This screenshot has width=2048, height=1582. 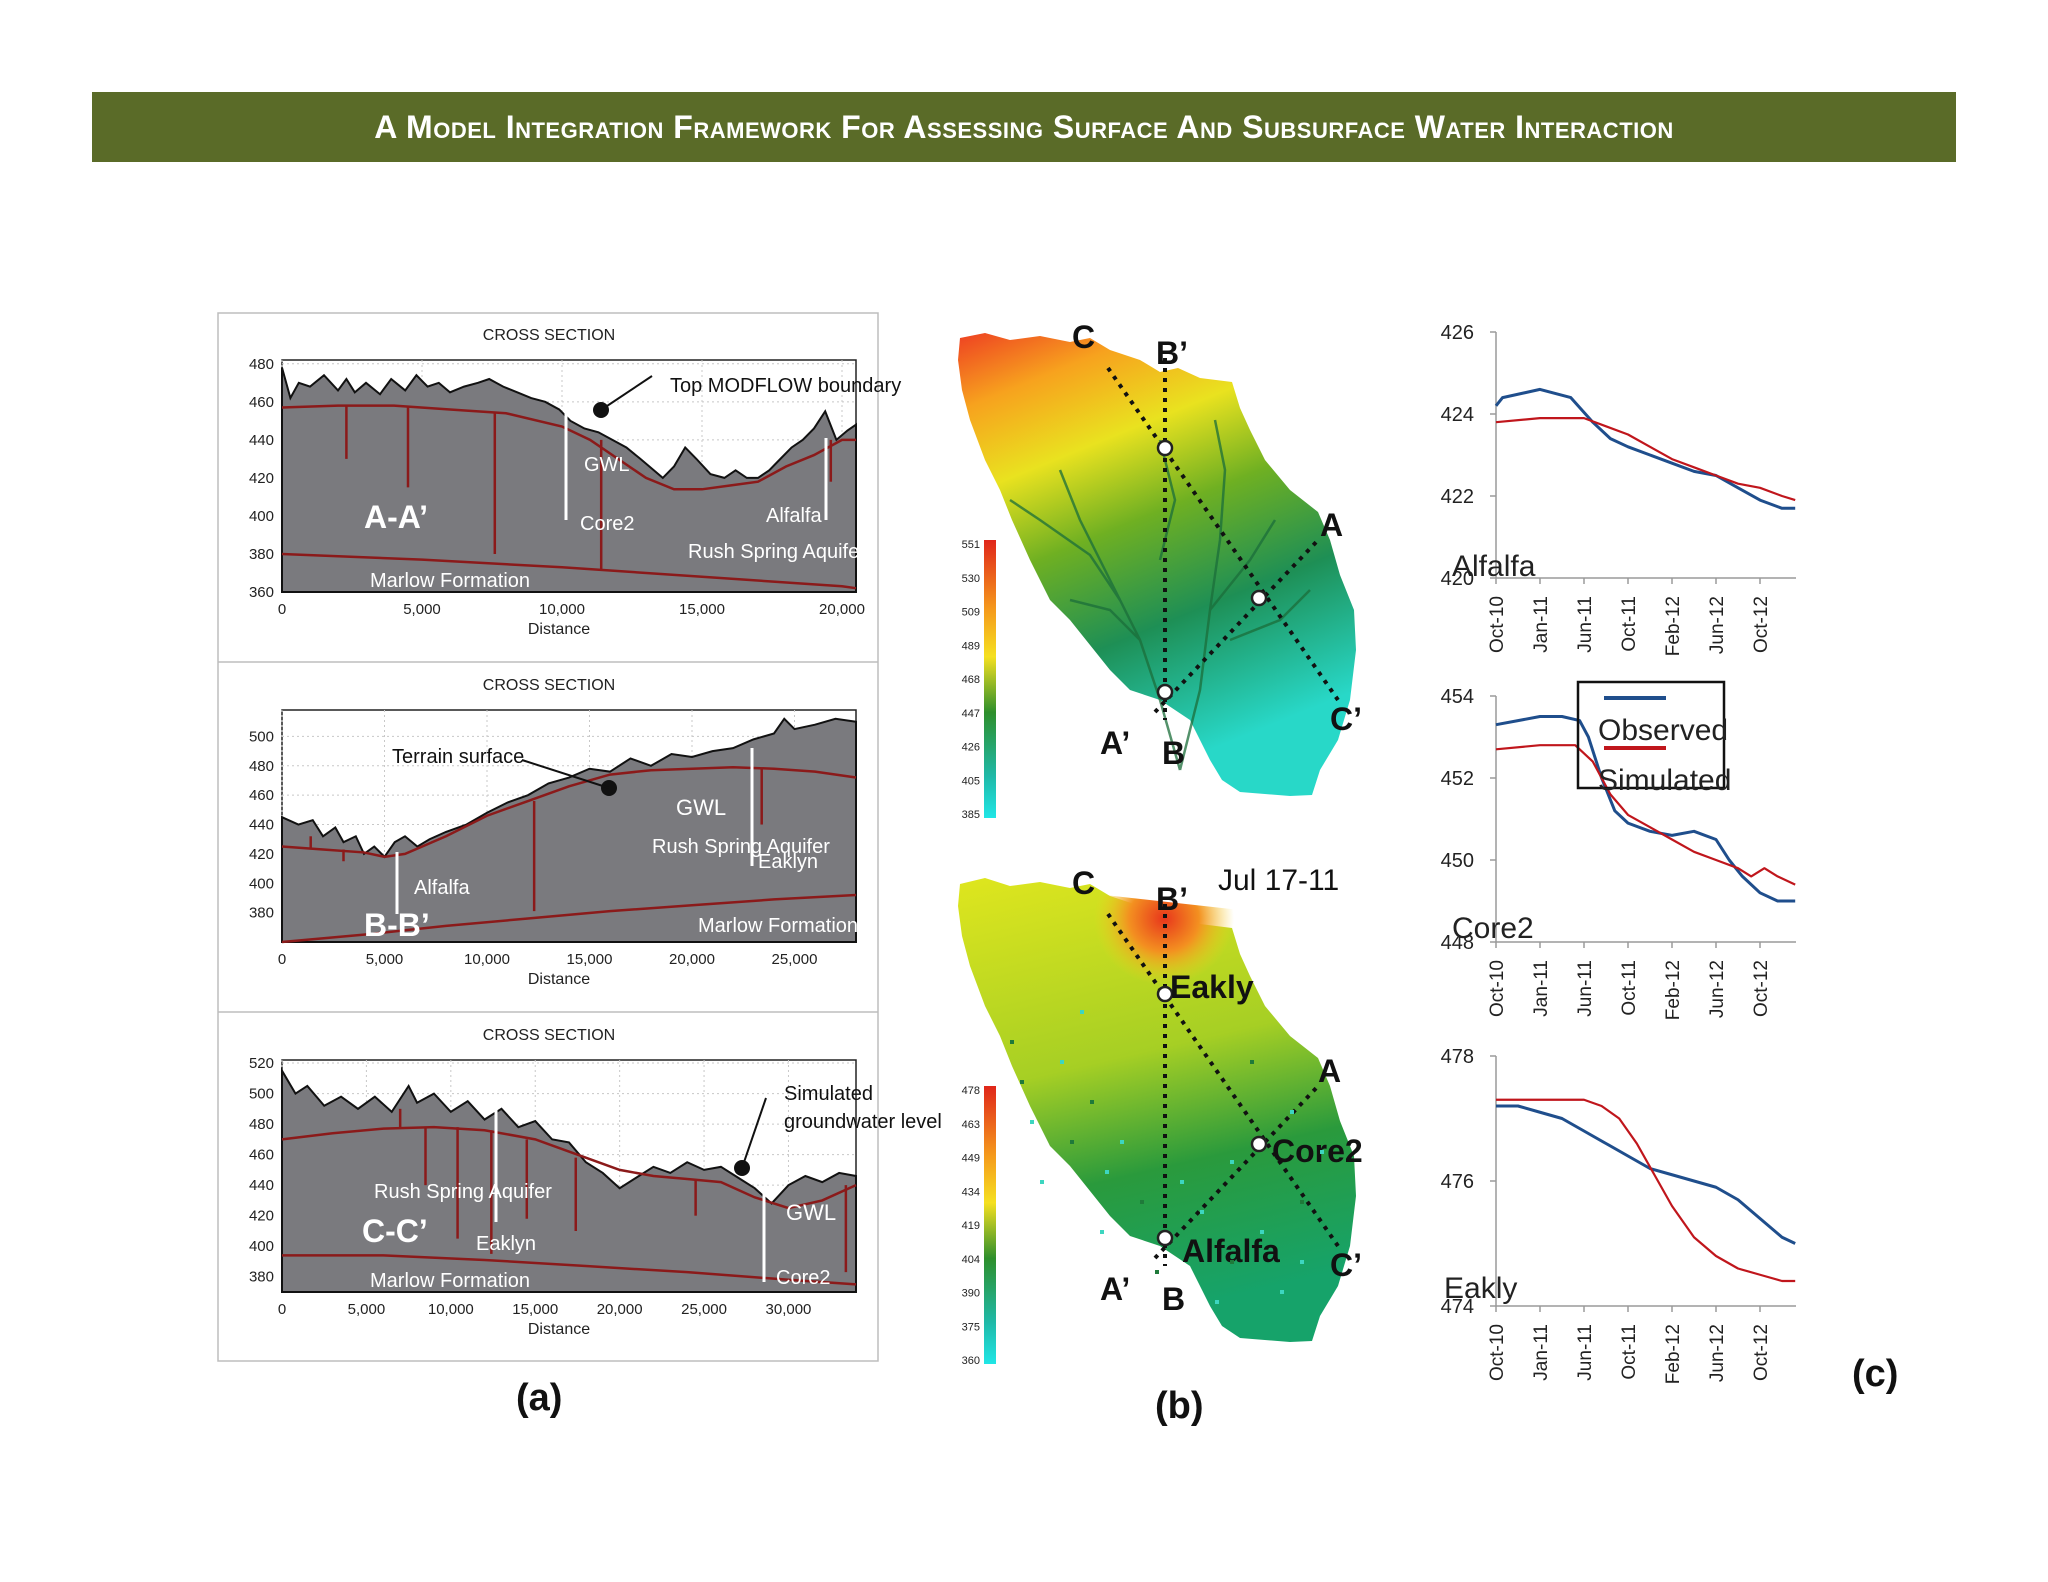 I want to click on aa-annotation-alfalfa: Alfalfa, so click(x=794, y=516).